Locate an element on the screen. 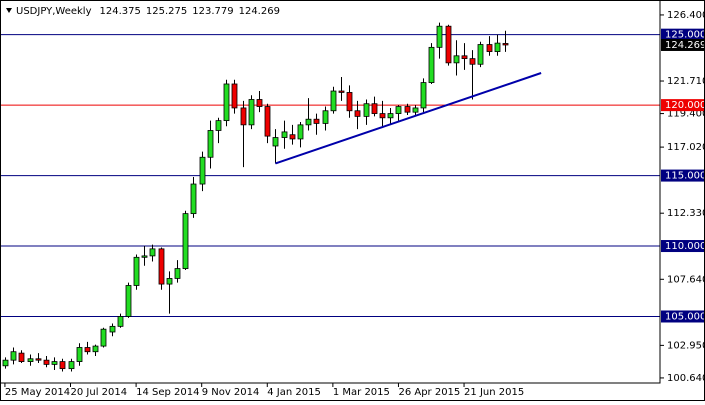  y-tick-label: 112.330 is located at coordinates (686, 213).